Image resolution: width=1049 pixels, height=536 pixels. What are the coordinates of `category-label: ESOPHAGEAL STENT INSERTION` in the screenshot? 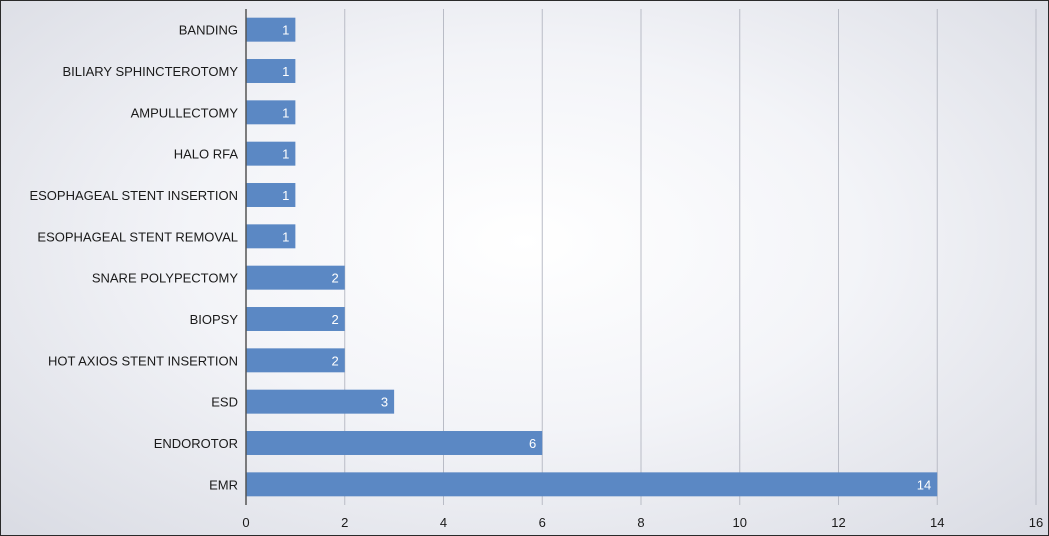 It's located at (133, 195).